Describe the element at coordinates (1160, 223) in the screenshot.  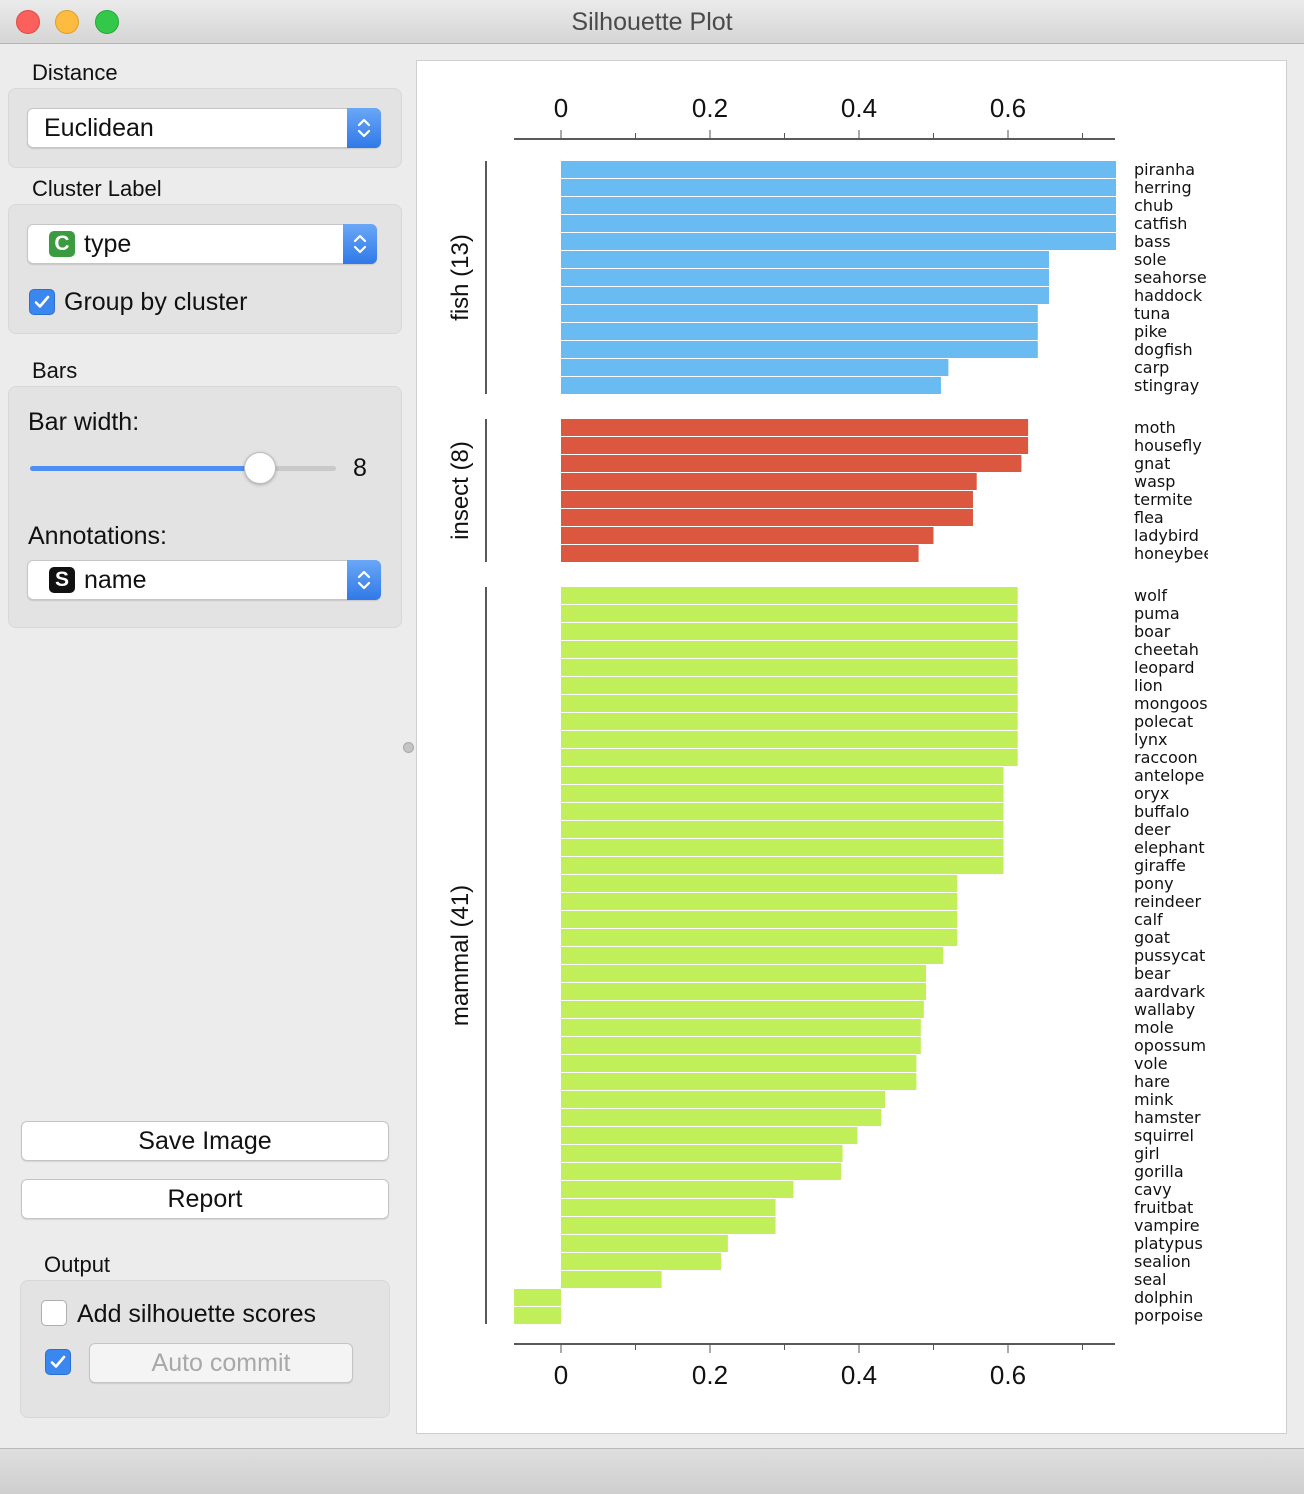
I see `bar-annotation-label: catfish` at that location.